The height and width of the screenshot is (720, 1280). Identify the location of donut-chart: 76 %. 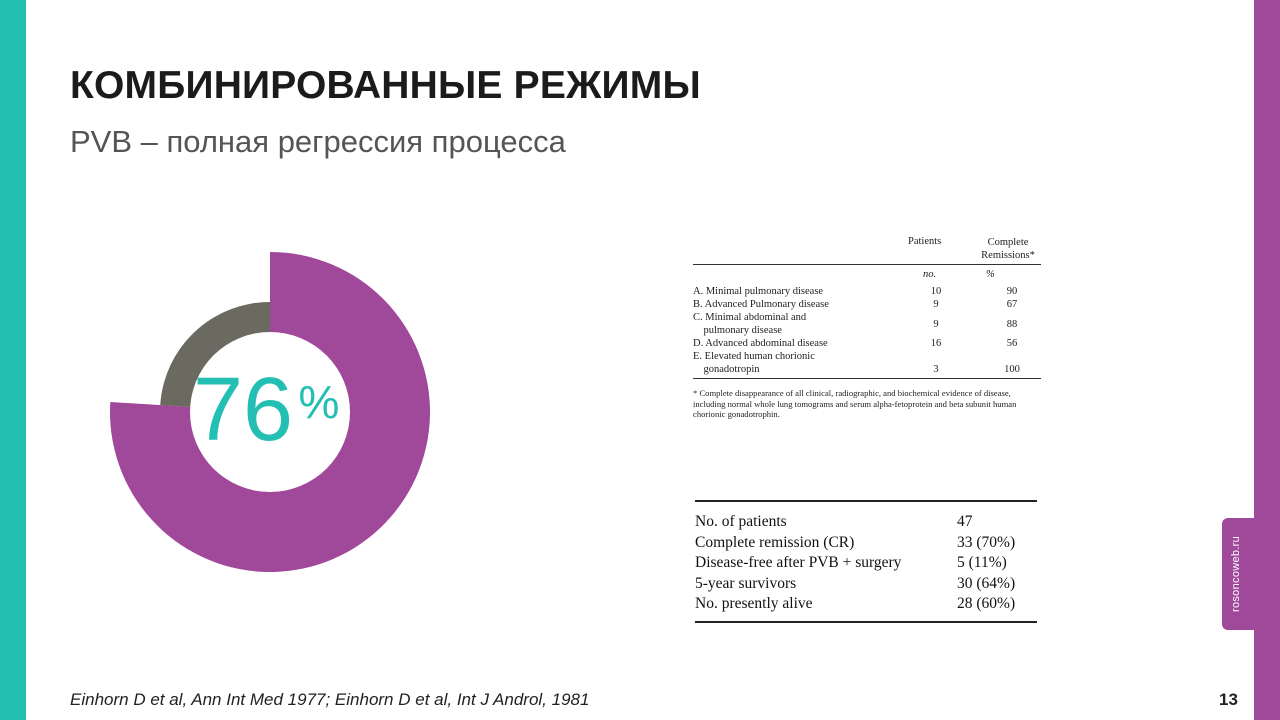
(270, 412).